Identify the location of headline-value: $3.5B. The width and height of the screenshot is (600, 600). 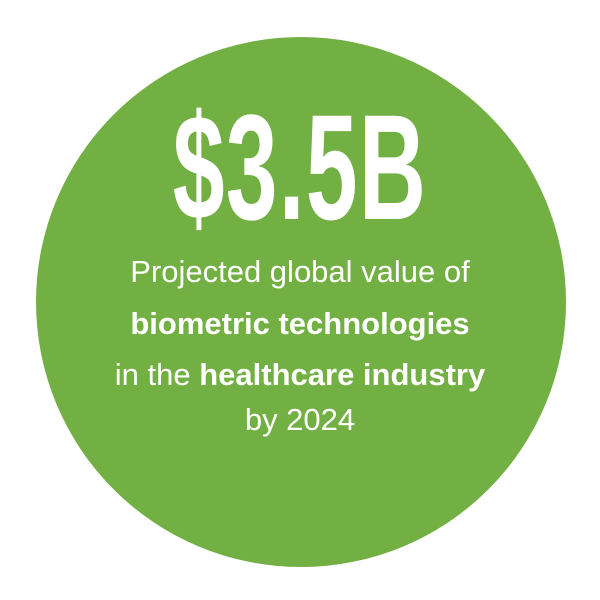
(300, 167).